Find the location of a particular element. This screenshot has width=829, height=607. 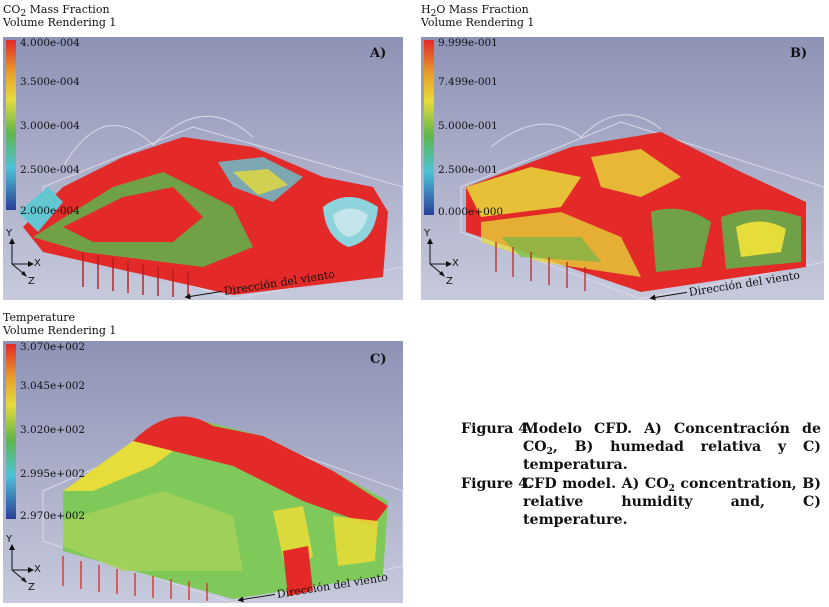

panel-b-axis-triad: Y X Z is located at coordinates (442, 258).